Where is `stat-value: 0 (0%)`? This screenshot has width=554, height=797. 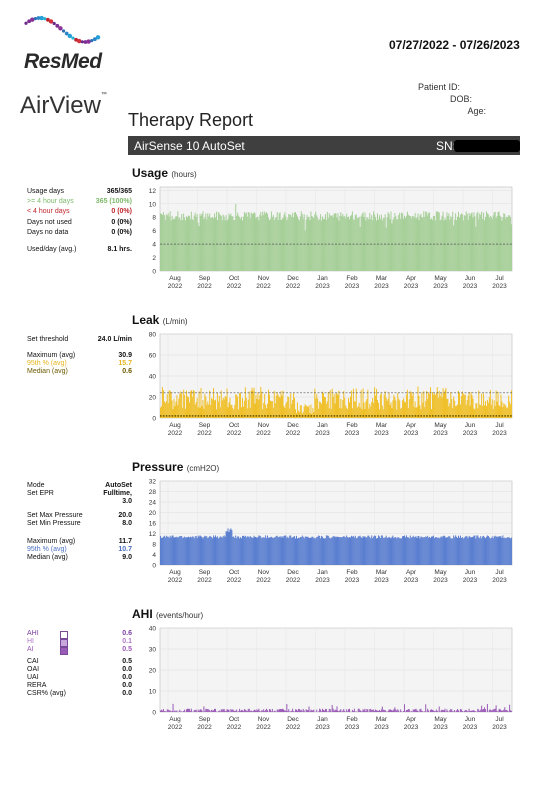
stat-value: 0 (0%) is located at coordinates (121, 222).